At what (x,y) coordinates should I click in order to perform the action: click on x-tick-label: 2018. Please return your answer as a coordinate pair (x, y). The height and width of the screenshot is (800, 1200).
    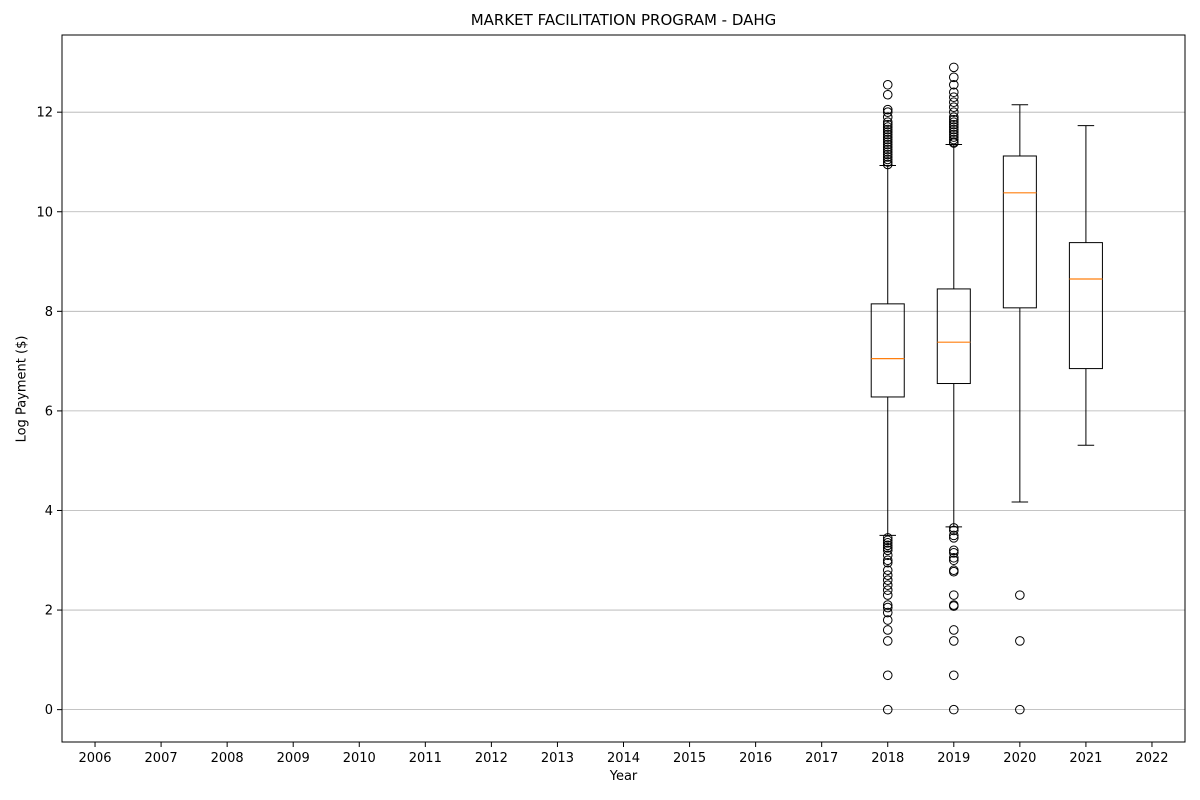
    Looking at the image, I should click on (887, 758).